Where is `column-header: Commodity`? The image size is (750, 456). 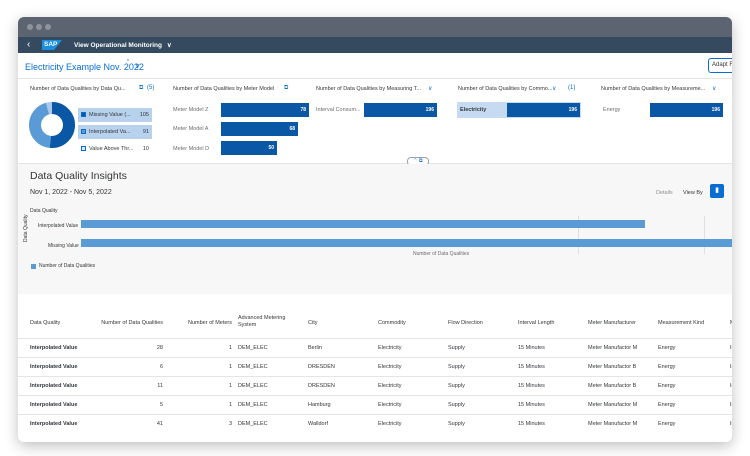 column-header: Commodity is located at coordinates (392, 323).